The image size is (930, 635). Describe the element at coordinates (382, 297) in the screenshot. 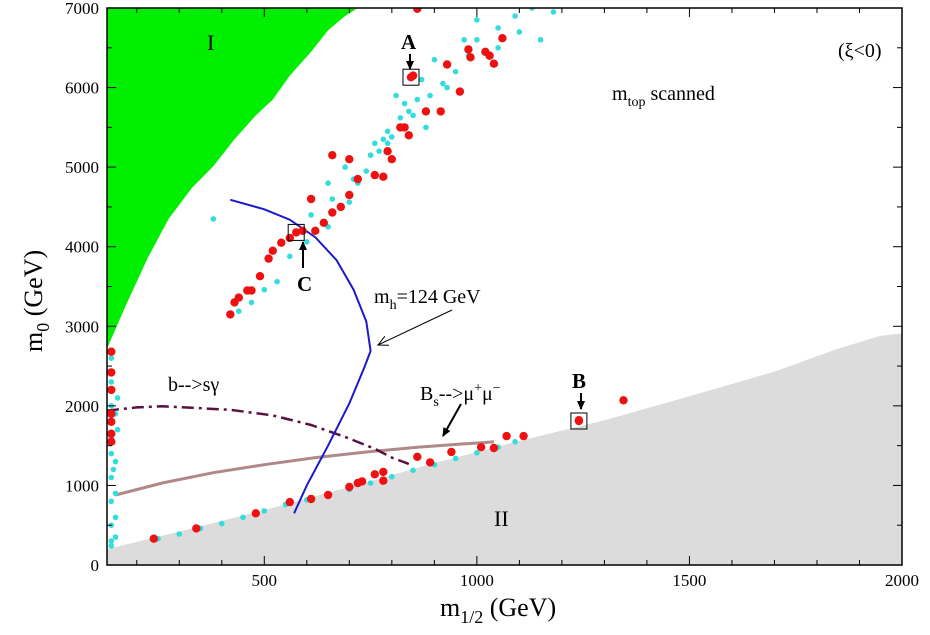

I see `mh-main: m` at that location.